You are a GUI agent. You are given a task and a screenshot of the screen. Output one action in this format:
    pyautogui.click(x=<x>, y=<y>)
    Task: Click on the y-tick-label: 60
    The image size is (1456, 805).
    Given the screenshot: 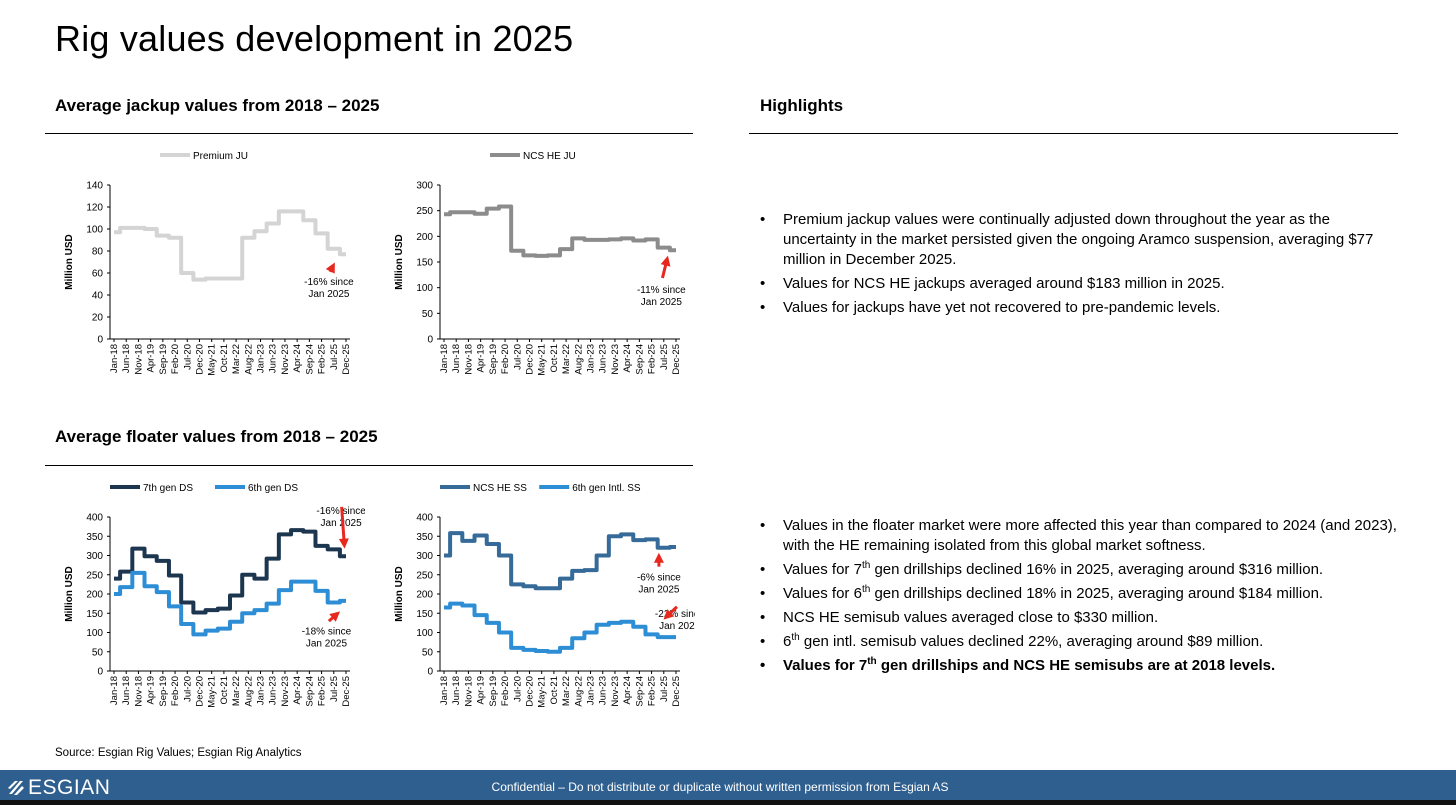 What is the action you would take?
    pyautogui.click(x=98, y=274)
    